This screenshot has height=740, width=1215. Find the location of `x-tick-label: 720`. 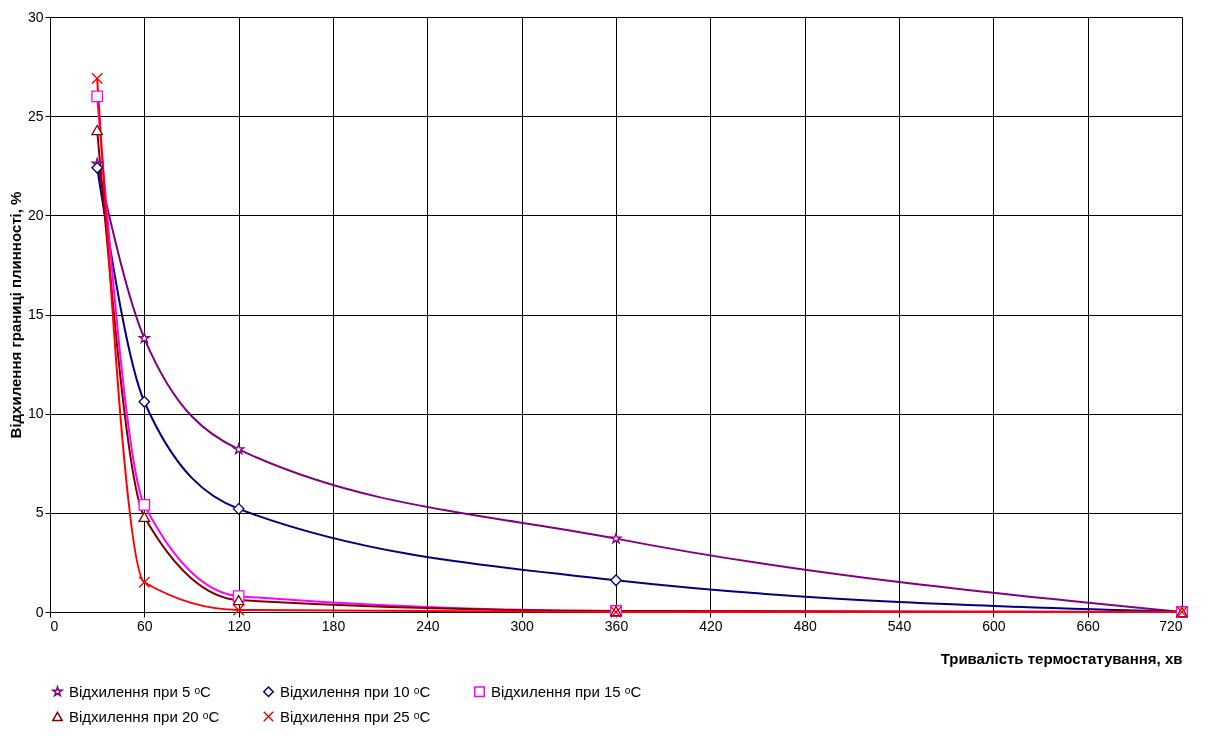

x-tick-label: 720 is located at coordinates (1171, 625).